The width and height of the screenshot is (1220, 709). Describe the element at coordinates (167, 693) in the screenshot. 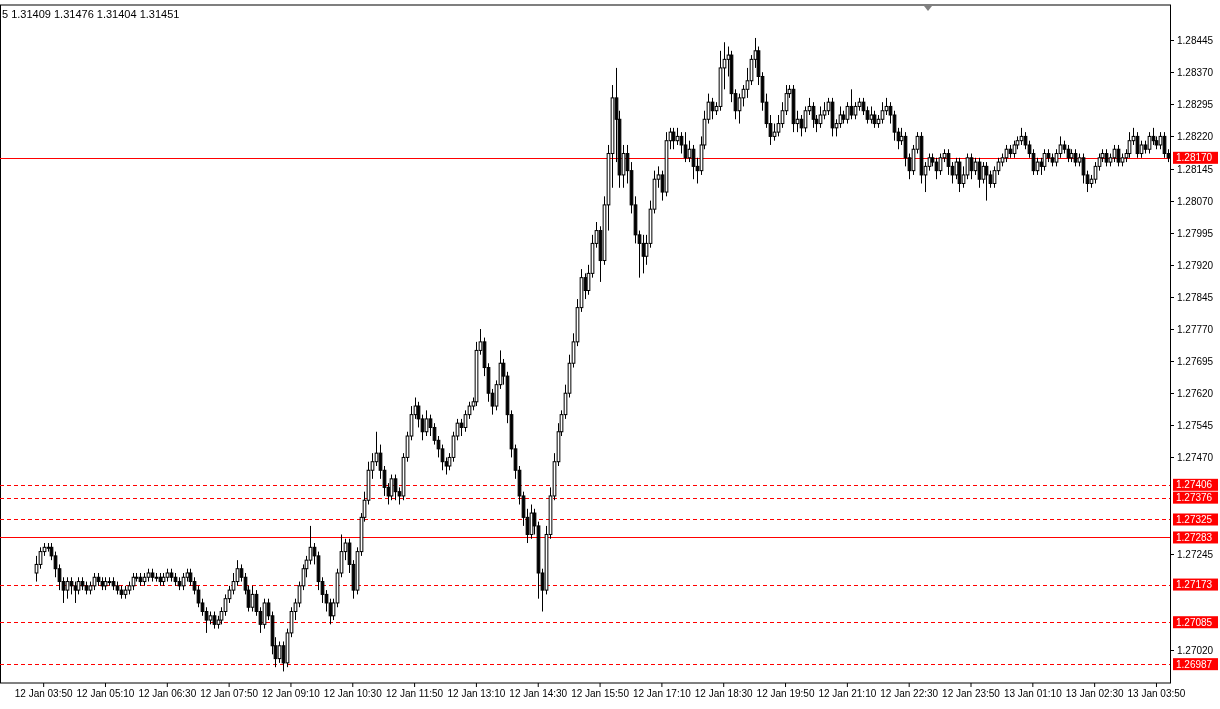

I see `x-tick-label: 12 Jan 06:30` at that location.